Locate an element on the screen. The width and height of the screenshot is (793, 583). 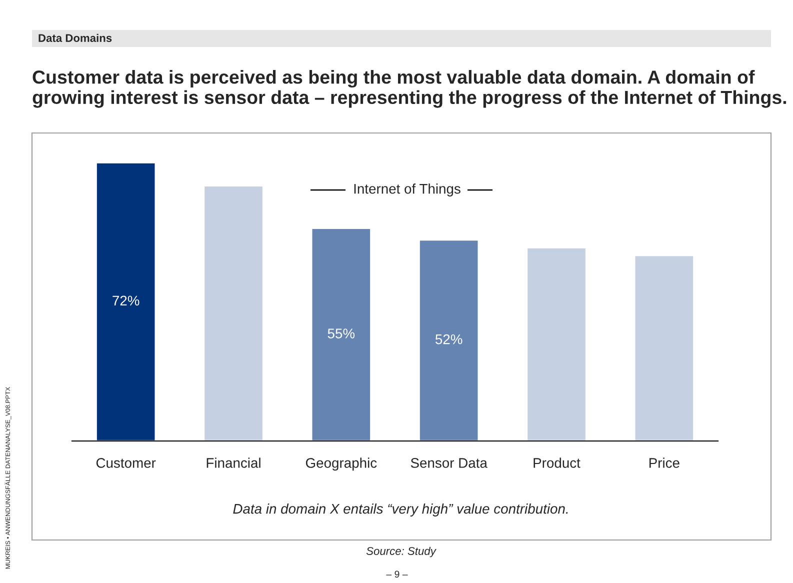
x-tick-label: Customer is located at coordinates (126, 463).